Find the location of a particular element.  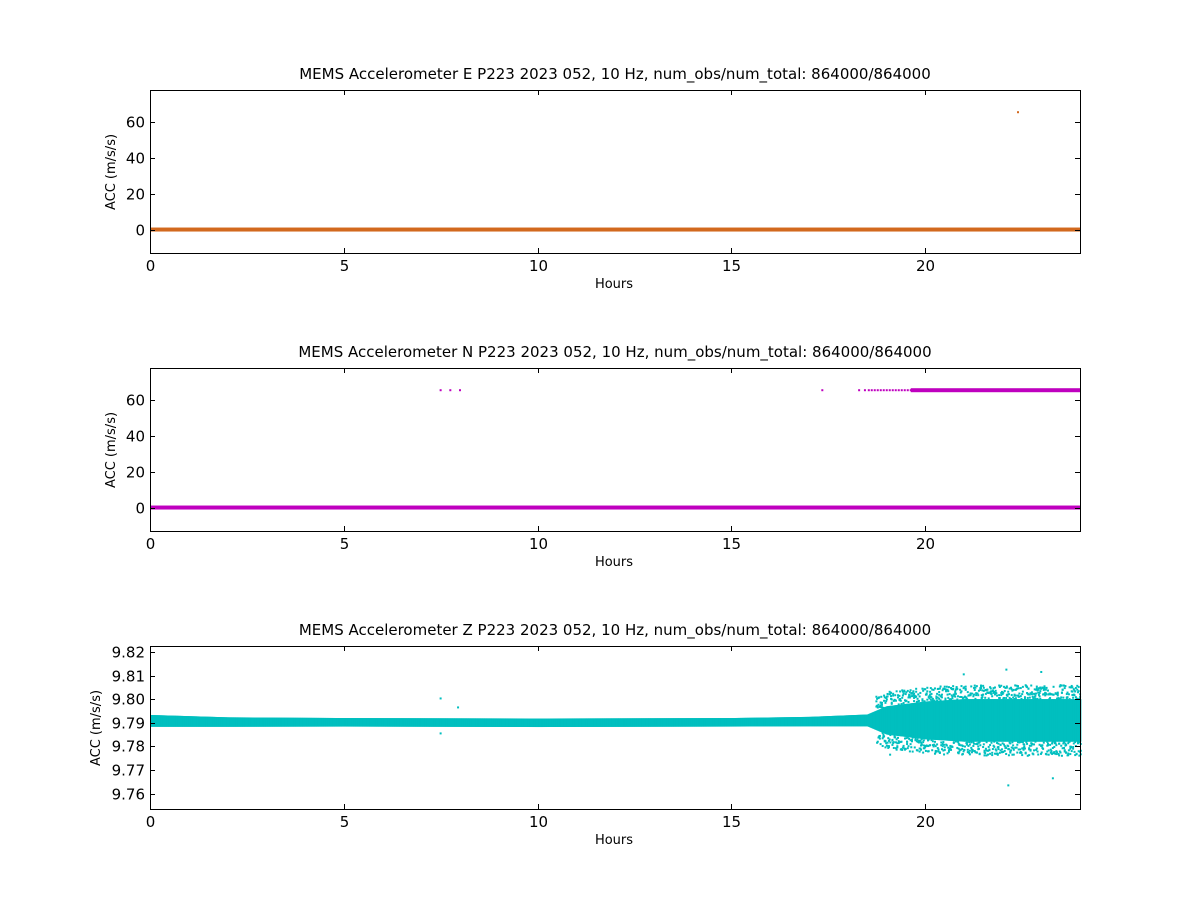

subplot-z-ytick-label: 9.80 is located at coordinates (128, 700).